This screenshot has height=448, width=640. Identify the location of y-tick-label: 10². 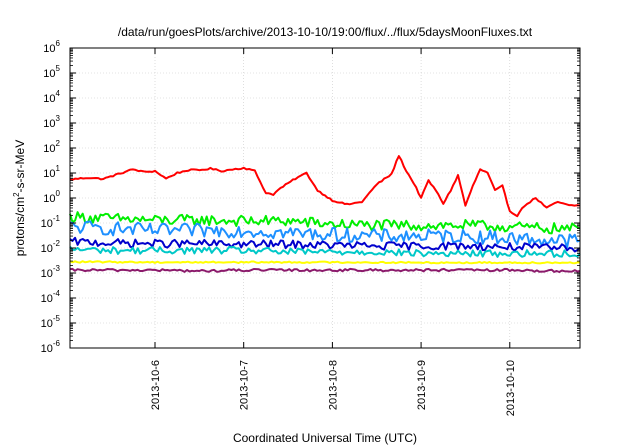
(51, 147).